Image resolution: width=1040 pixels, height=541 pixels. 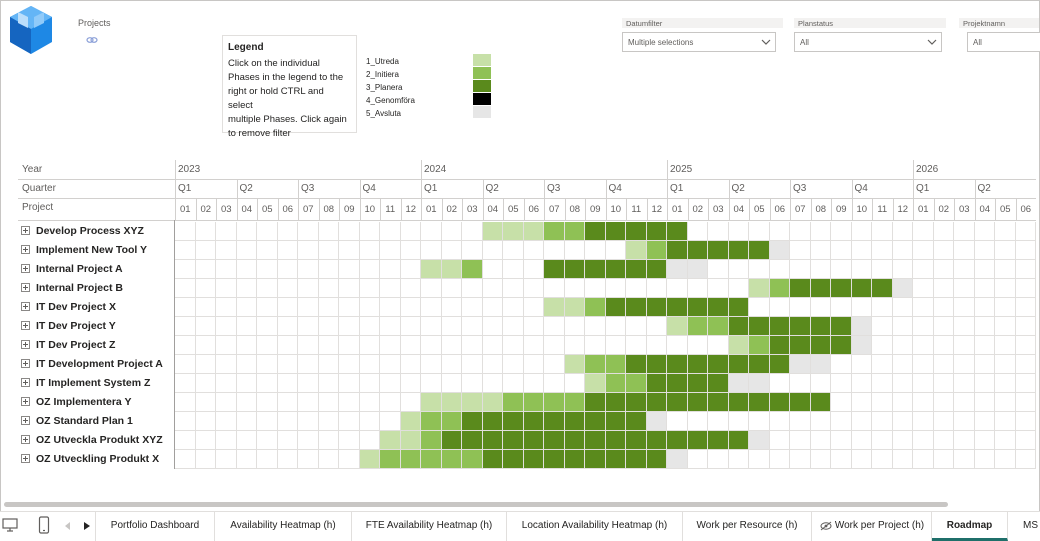 I want to click on desktop-view-icon, so click(x=10, y=525).